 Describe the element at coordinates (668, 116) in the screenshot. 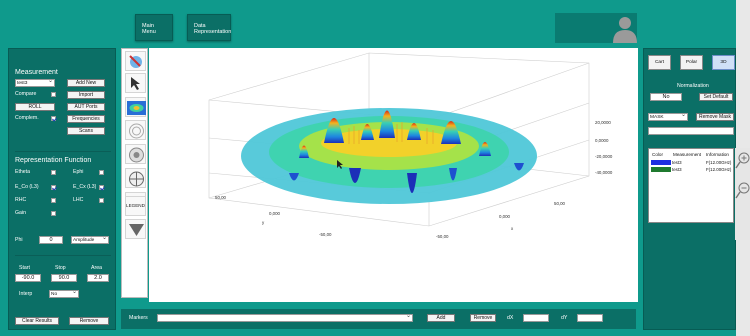

I see `mask-select: MASK` at that location.